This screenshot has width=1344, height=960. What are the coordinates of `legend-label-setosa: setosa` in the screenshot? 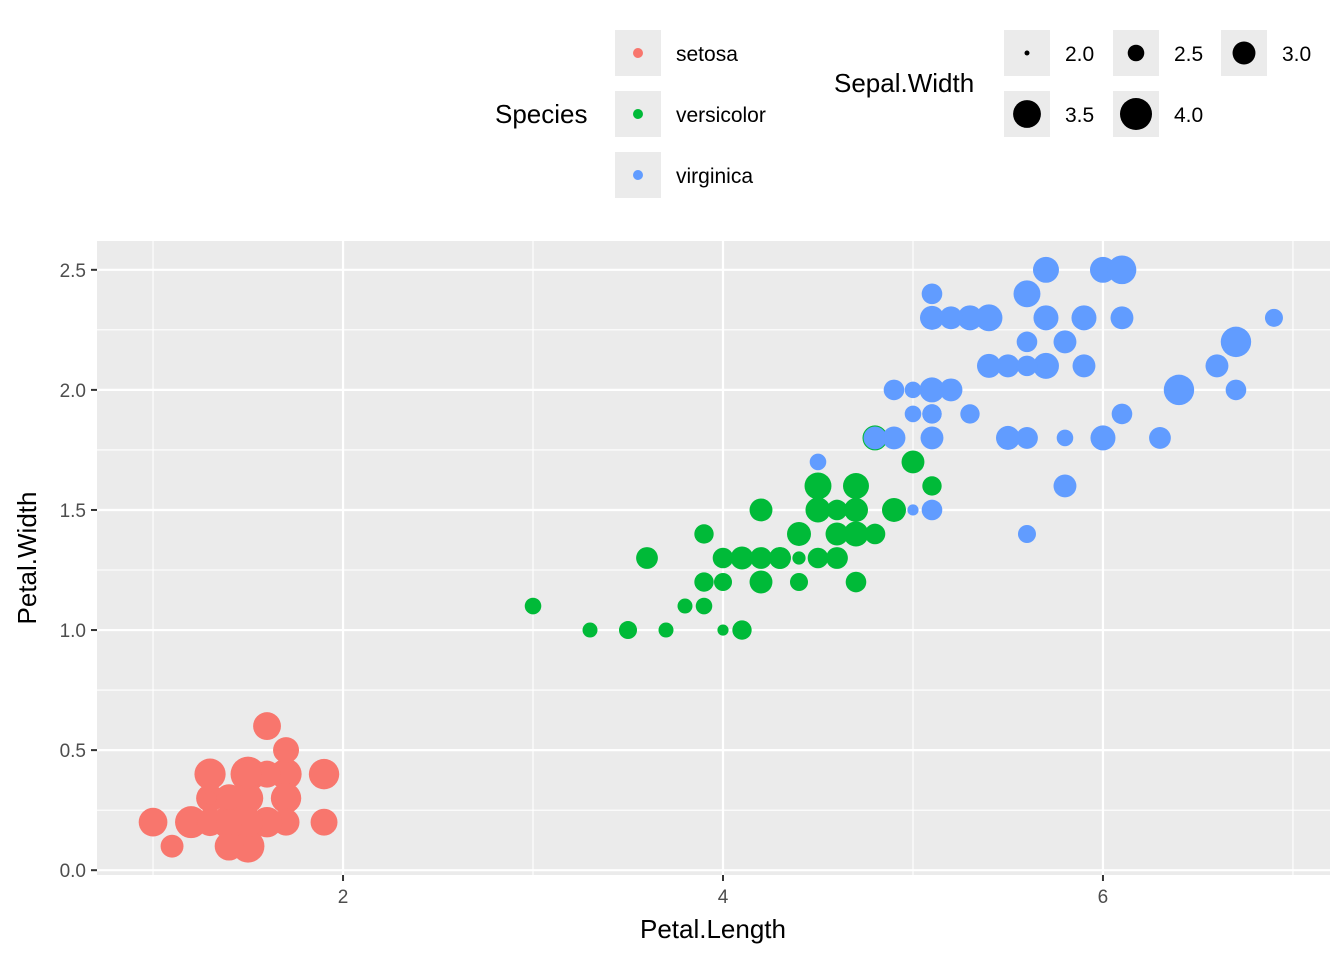 It's located at (707, 54).